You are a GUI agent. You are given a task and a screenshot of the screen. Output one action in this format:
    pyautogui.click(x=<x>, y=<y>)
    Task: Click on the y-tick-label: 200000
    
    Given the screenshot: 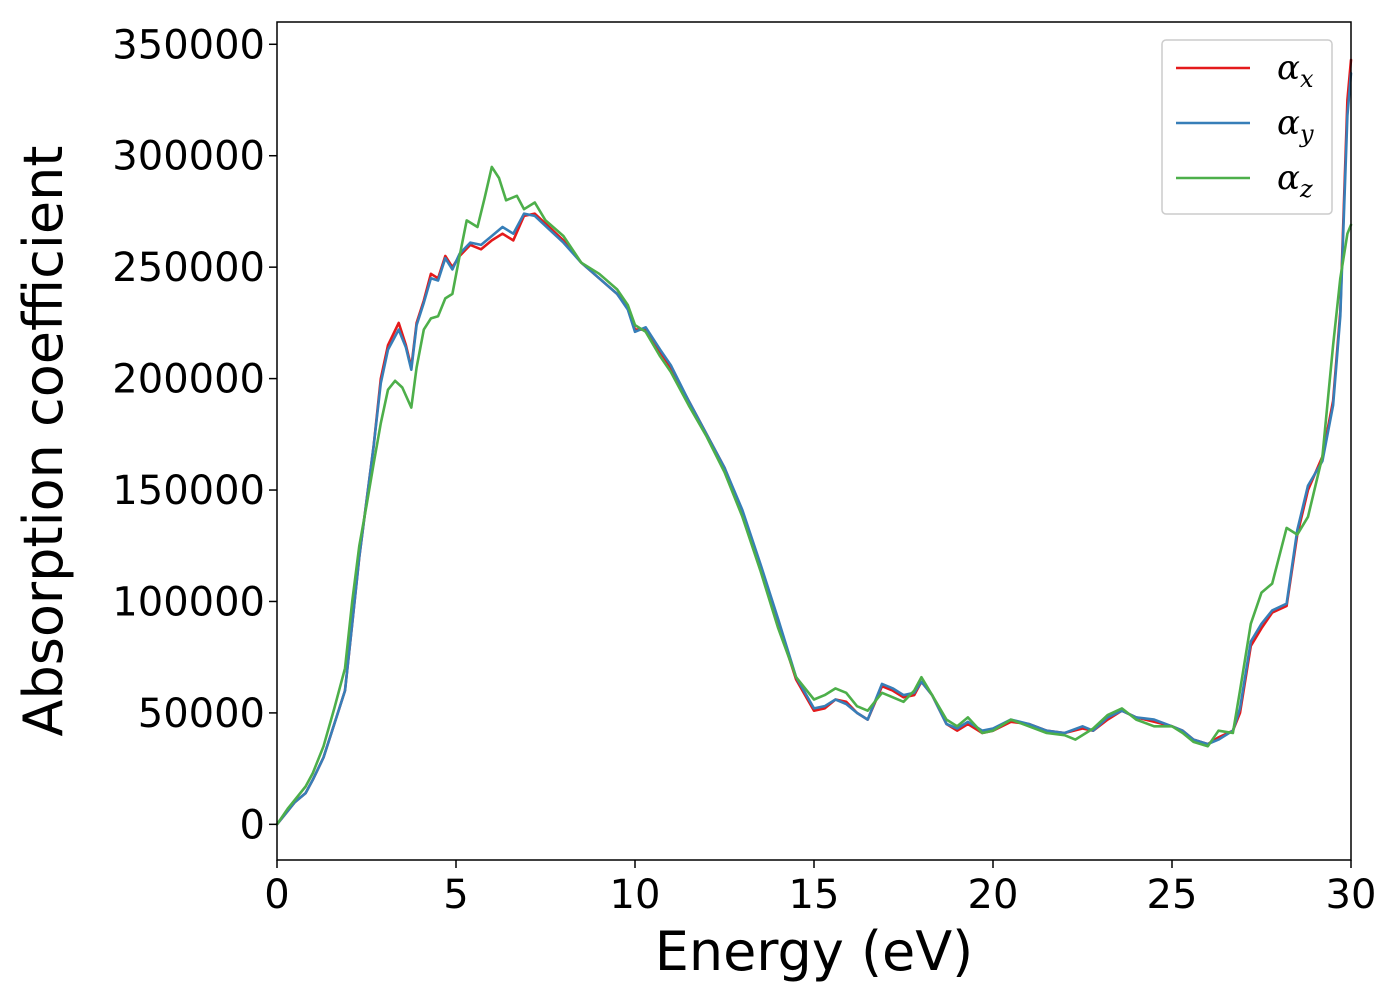 What is the action you would take?
    pyautogui.click(x=188, y=380)
    